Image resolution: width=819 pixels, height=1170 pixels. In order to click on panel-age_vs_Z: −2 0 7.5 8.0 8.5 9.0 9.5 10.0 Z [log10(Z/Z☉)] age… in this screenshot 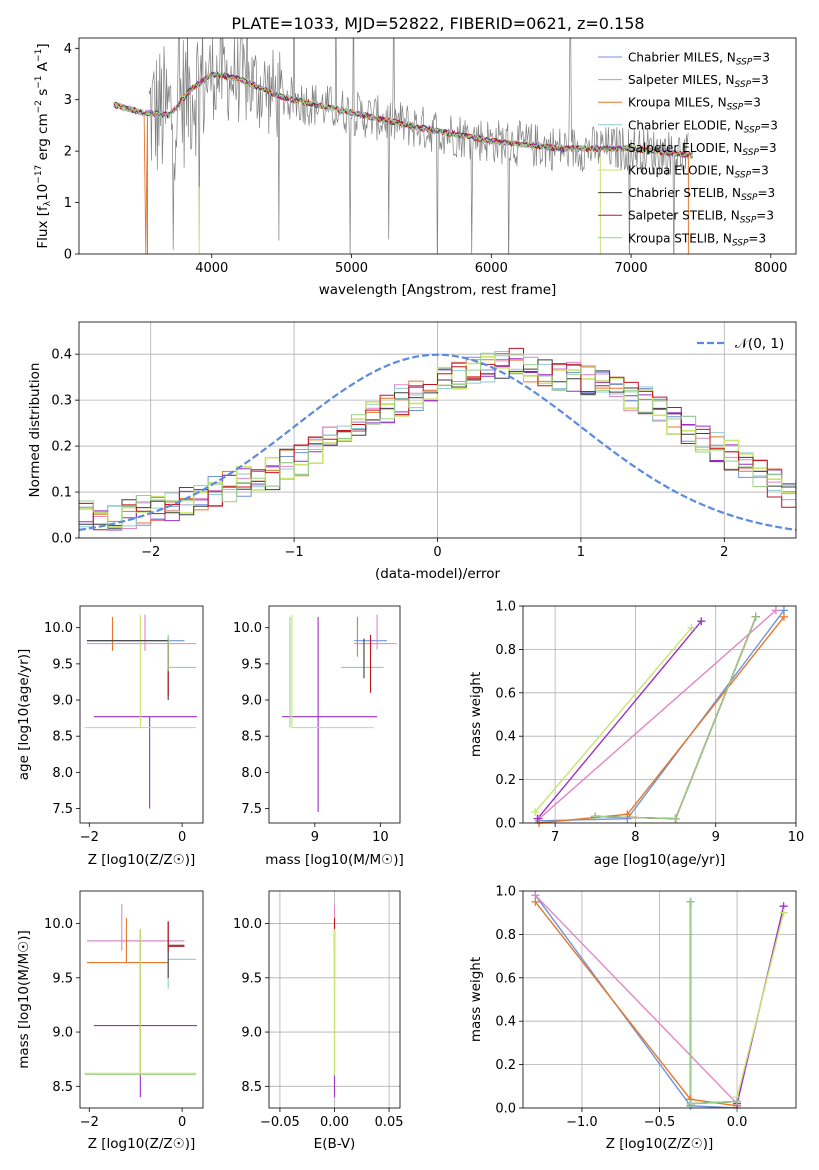, I will do `click(110, 736)`.